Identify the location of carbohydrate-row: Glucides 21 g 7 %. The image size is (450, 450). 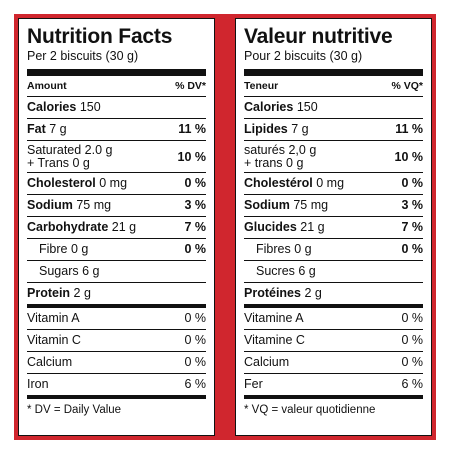
(333, 227).